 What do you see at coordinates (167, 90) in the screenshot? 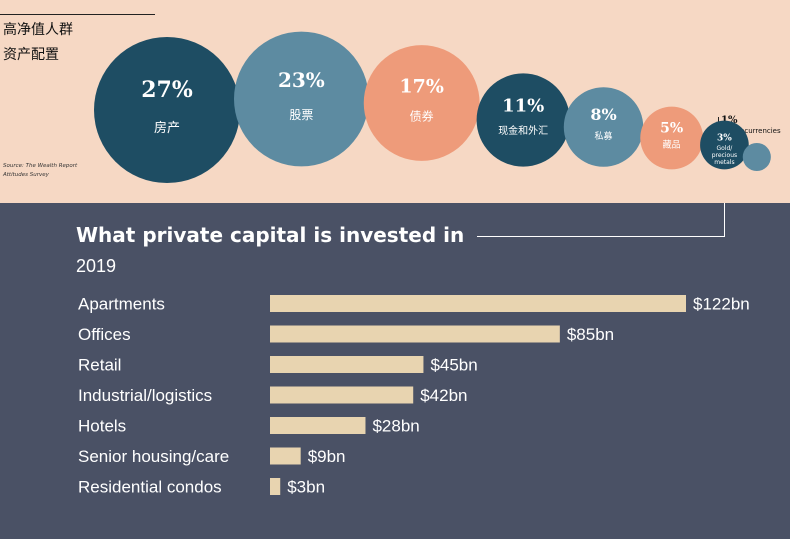
I see `bubble-percent-label: 27%` at bounding box center [167, 90].